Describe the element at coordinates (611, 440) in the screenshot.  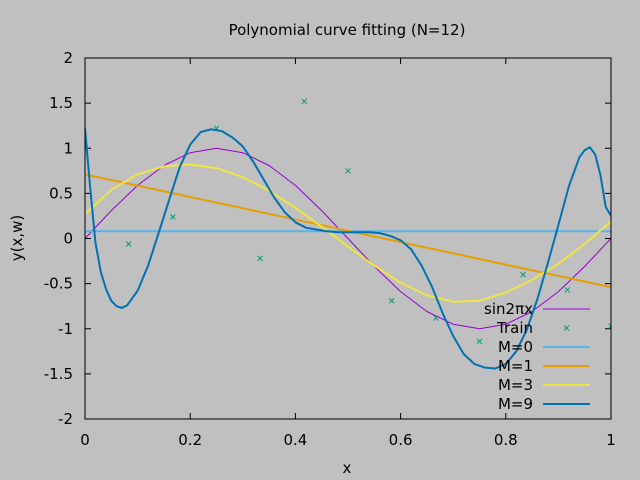
I see `x-tick-label: 1` at that location.